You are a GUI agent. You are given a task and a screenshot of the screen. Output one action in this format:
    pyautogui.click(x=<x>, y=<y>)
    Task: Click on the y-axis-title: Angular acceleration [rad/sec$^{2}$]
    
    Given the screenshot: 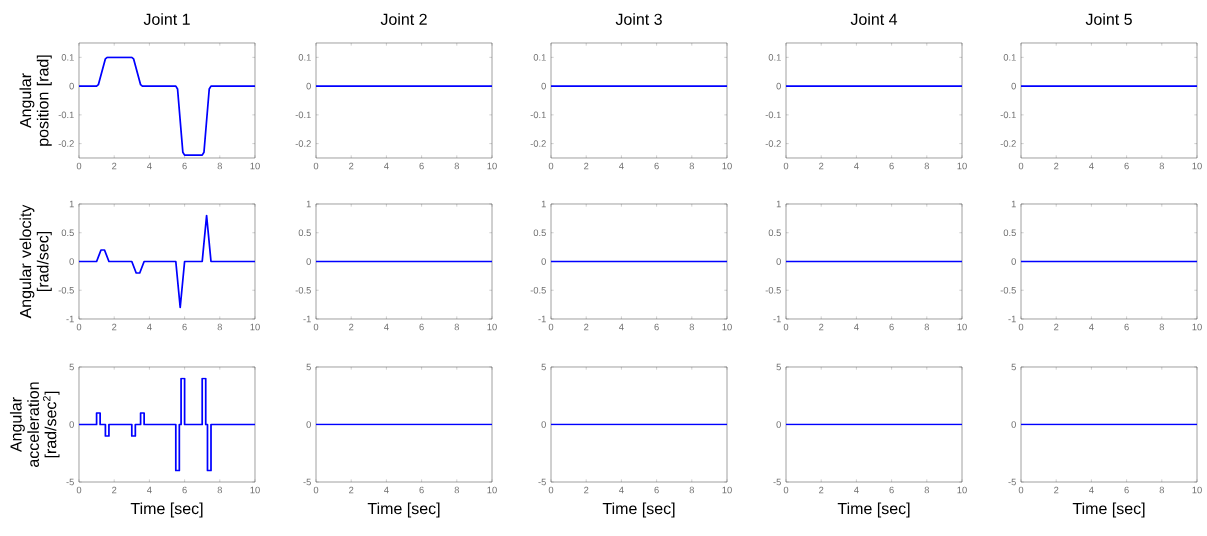 What is the action you would take?
    pyautogui.click(x=34, y=424)
    